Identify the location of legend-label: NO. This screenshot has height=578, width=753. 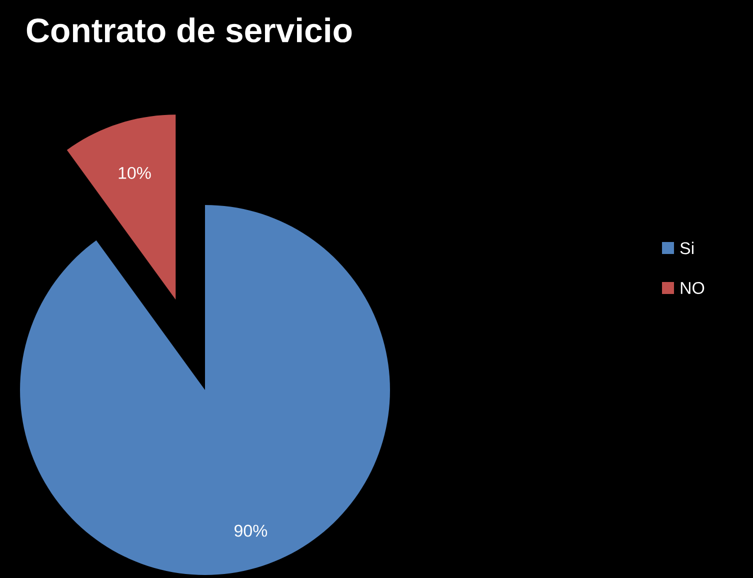
(692, 288).